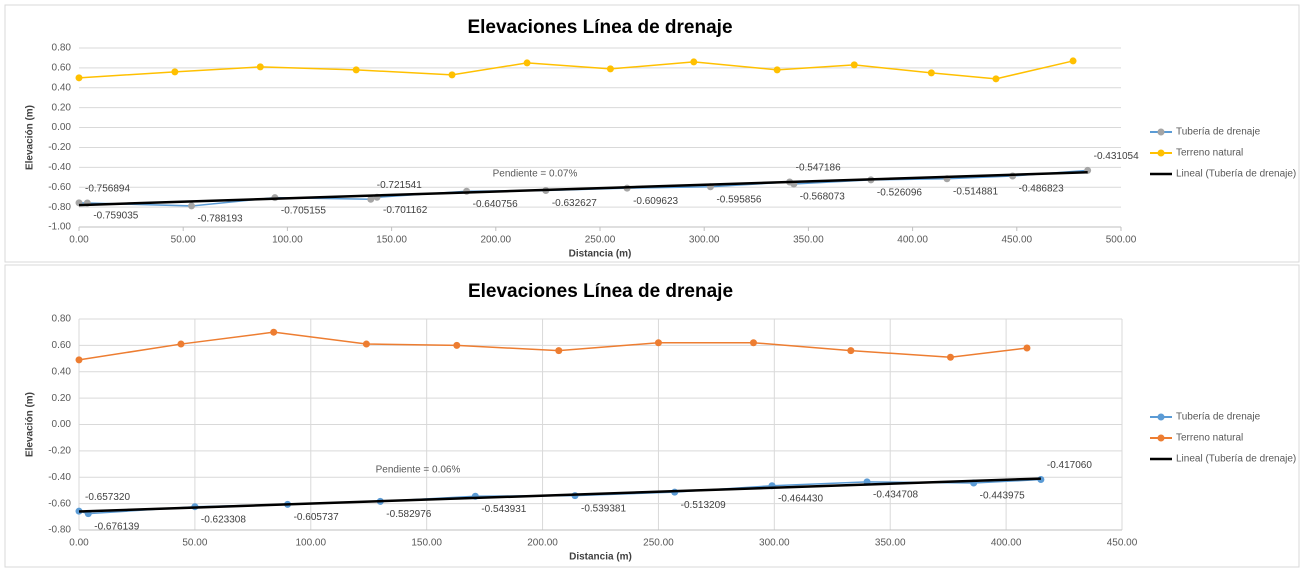 The width and height of the screenshot is (1304, 568). I want to click on y-tick-label: -0.40, so click(59, 477).